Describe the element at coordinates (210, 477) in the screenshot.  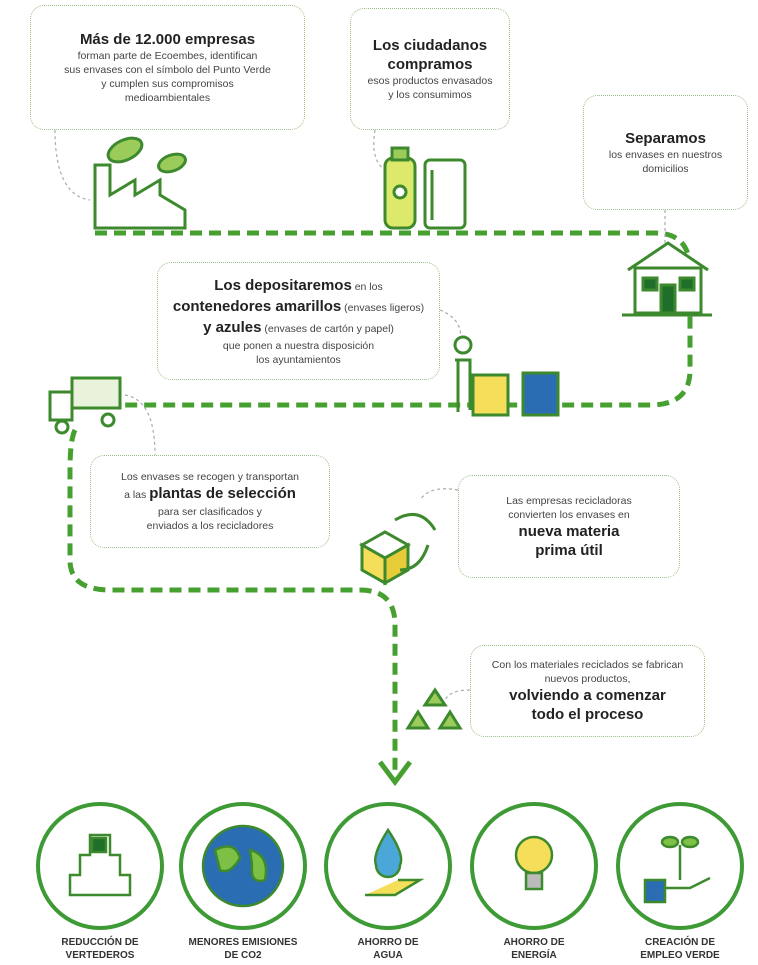
I see `box-line: Los envases se recogen y transportan` at that location.